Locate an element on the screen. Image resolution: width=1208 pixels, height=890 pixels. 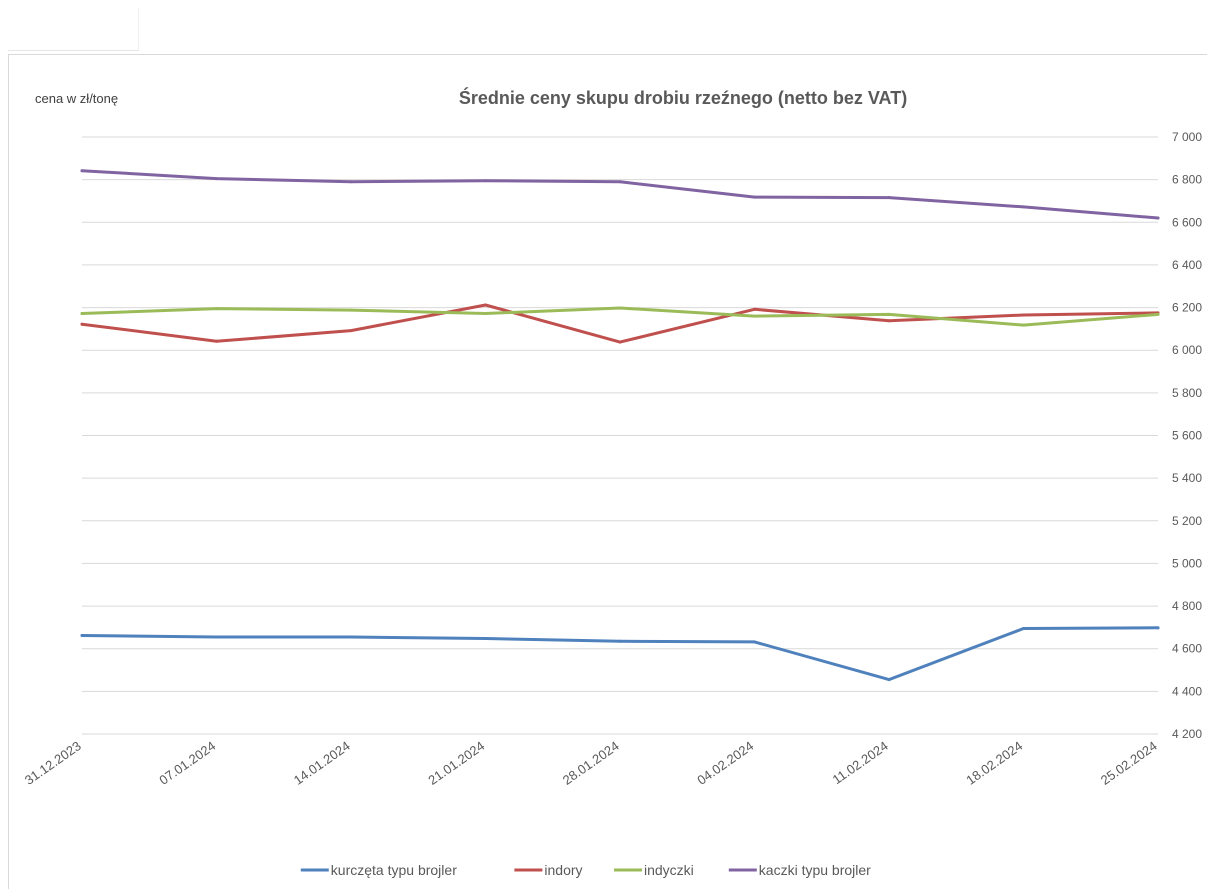
y-axis-unit-label: cena w zł/tonę is located at coordinates (76, 98).